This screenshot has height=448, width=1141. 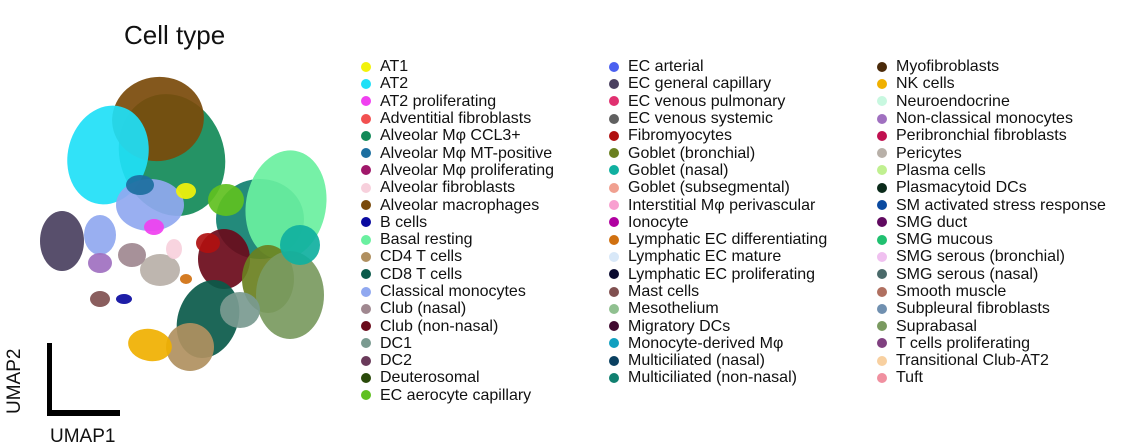 What do you see at coordinates (673, 309) in the screenshot?
I see `legend-label: Mesothelium` at bounding box center [673, 309].